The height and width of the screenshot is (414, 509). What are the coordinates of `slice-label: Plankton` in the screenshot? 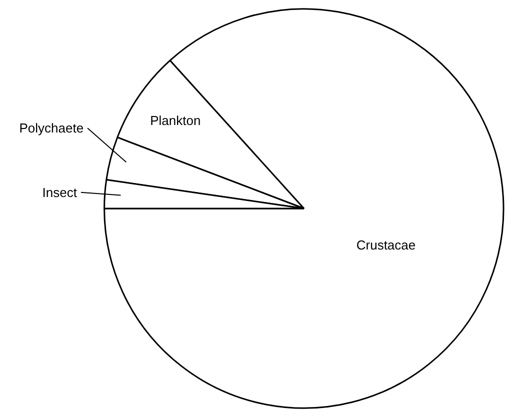 It's located at (175, 120).